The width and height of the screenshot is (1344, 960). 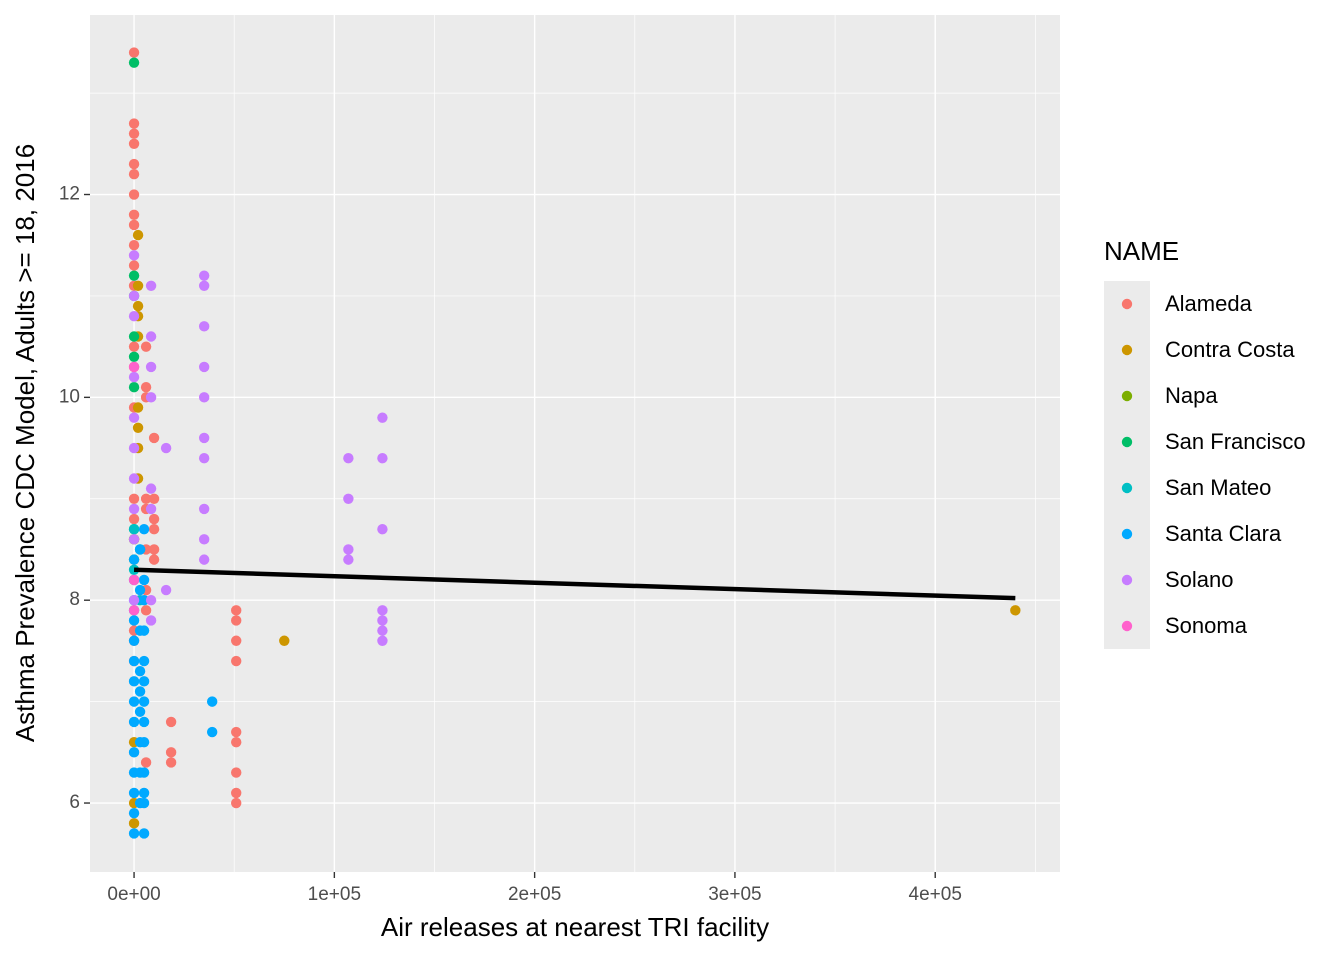 What do you see at coordinates (1206, 625) in the screenshot?
I see `legend-label: Sonoma` at bounding box center [1206, 625].